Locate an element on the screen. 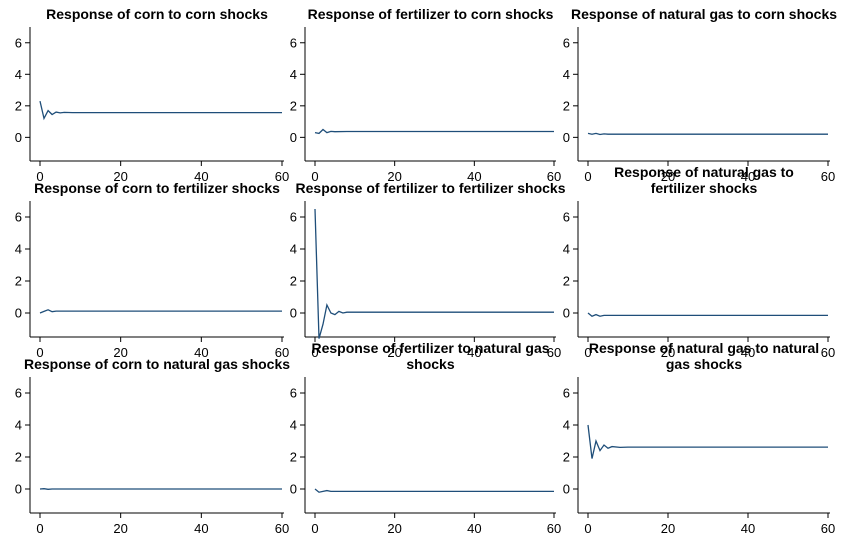  panel-title: shocks is located at coordinates (430, 364).